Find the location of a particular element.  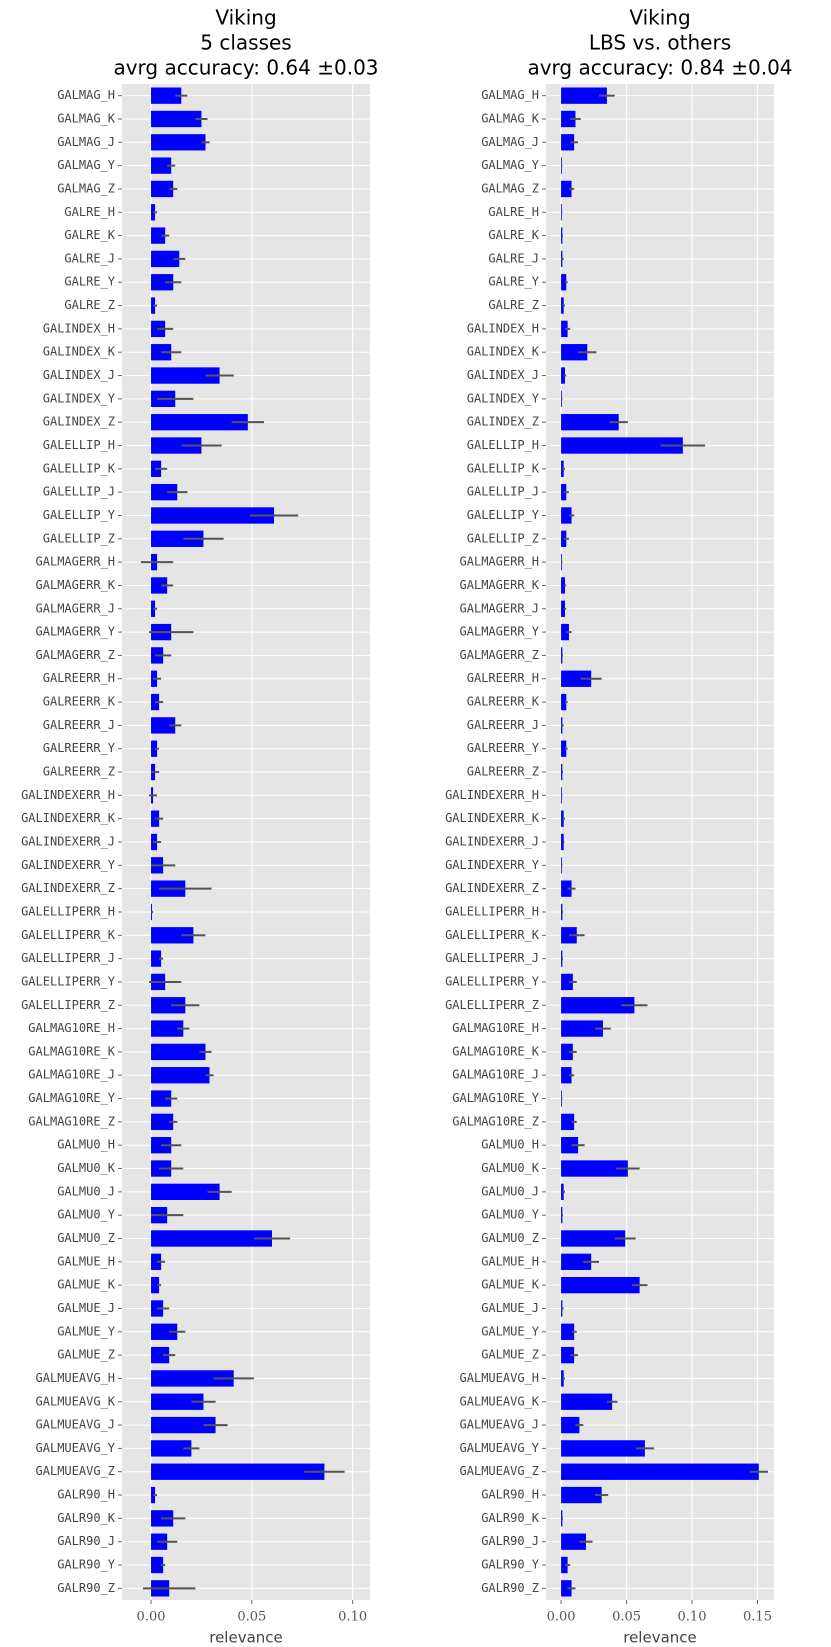

y-tick-label: GALMAG_Y is located at coordinates (510, 165).